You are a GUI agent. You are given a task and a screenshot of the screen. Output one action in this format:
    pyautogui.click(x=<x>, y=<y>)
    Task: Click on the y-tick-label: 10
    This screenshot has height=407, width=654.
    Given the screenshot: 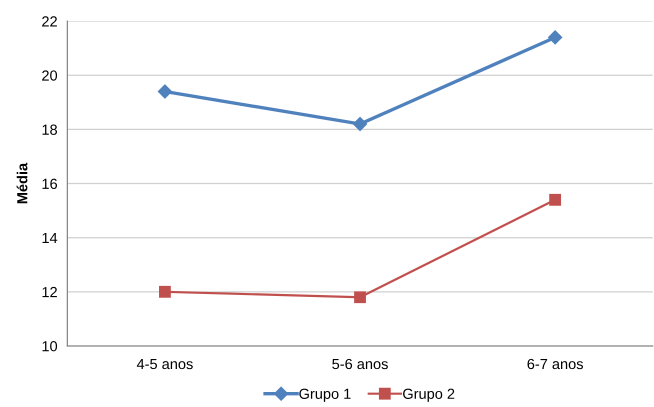 What is the action you would take?
    pyautogui.click(x=50, y=346)
    